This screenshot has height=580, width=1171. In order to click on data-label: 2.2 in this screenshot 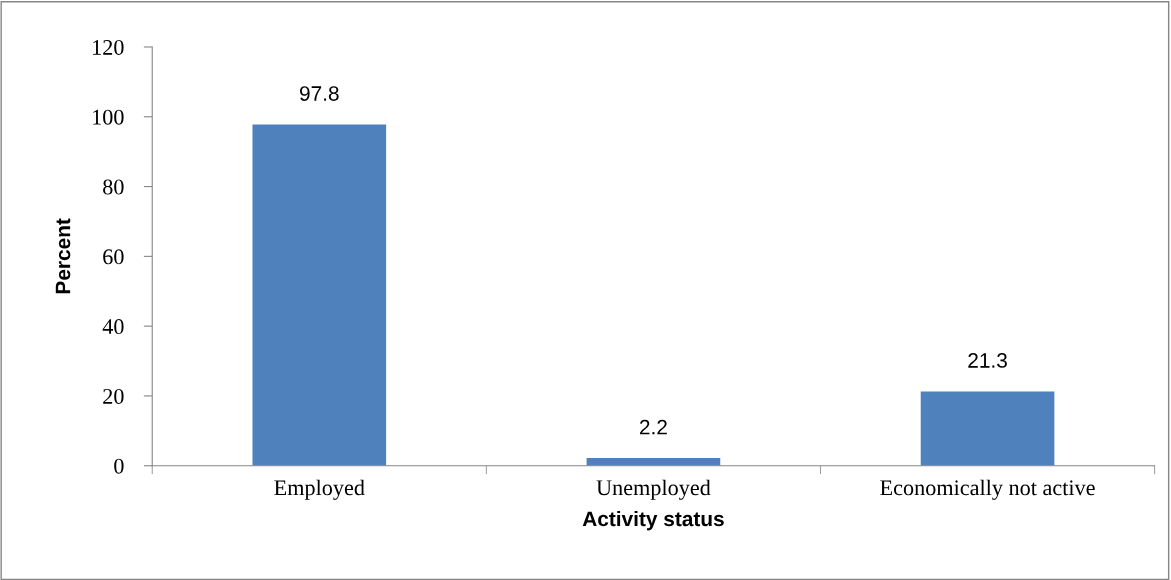, I will do `click(653, 427)`.